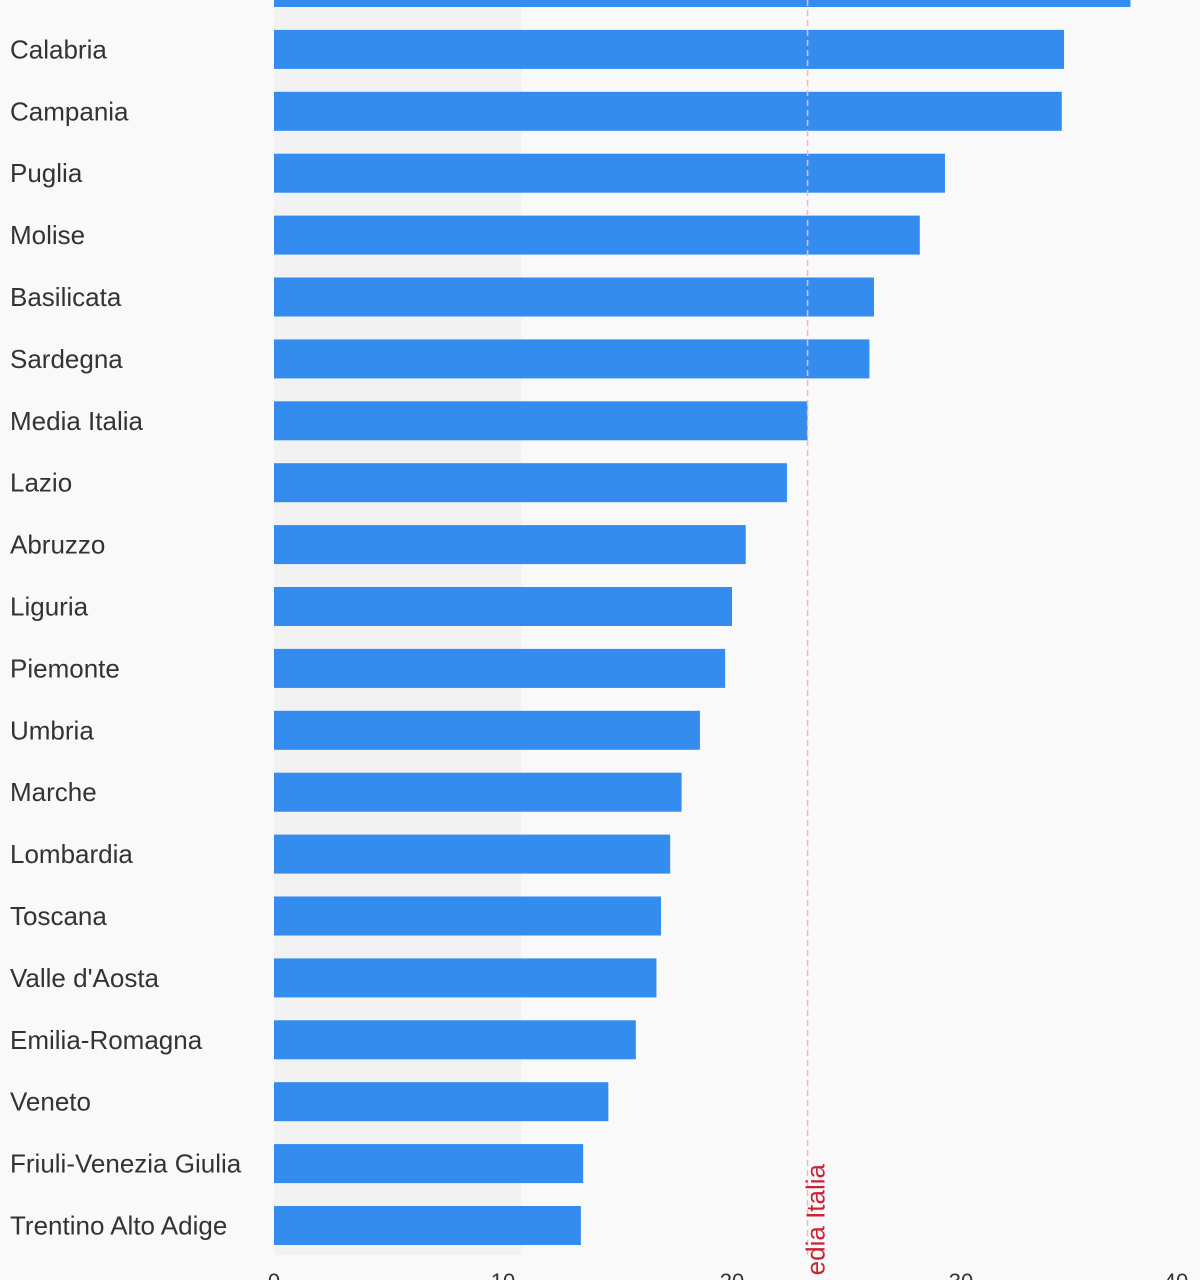 Image resolution: width=1200 pixels, height=1280 pixels. What do you see at coordinates (961, 1274) in the screenshot?
I see `x-tick-label: 30` at bounding box center [961, 1274].